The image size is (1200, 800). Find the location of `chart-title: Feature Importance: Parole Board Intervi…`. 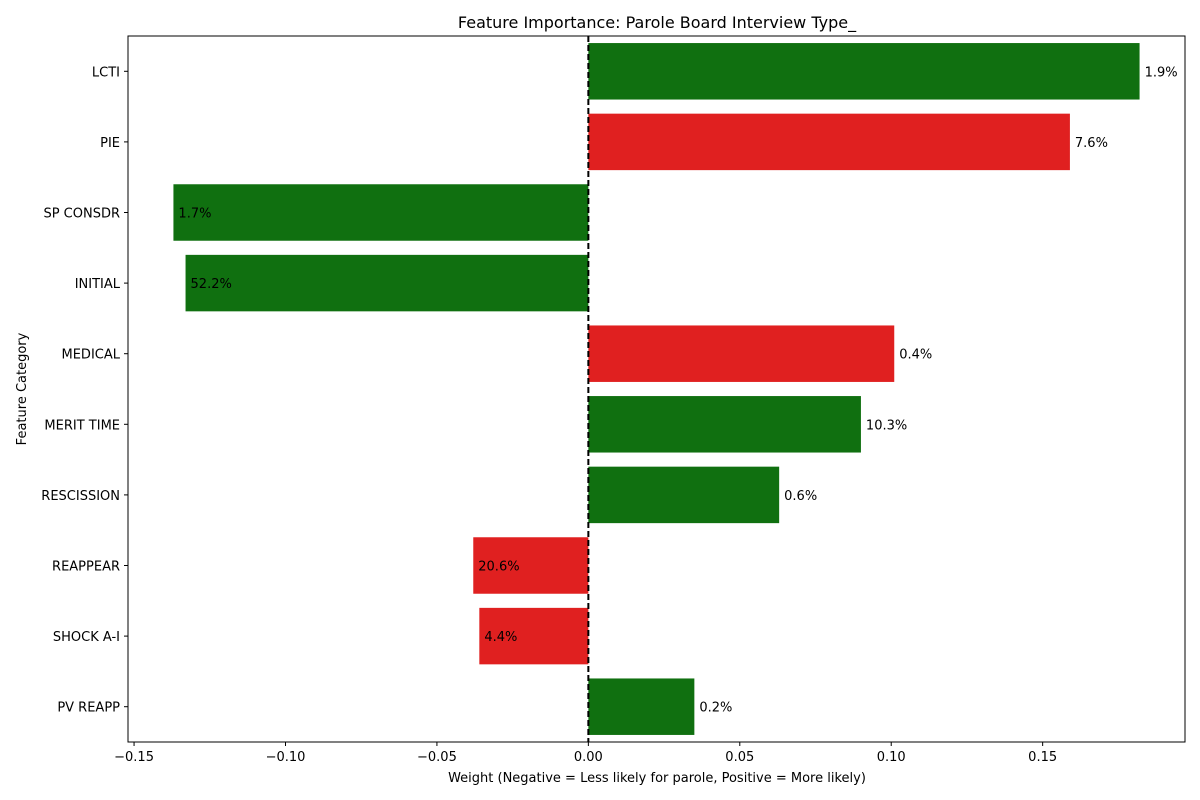

chart-title: Feature Importance: Parole Board Intervi… is located at coordinates (657, 23).